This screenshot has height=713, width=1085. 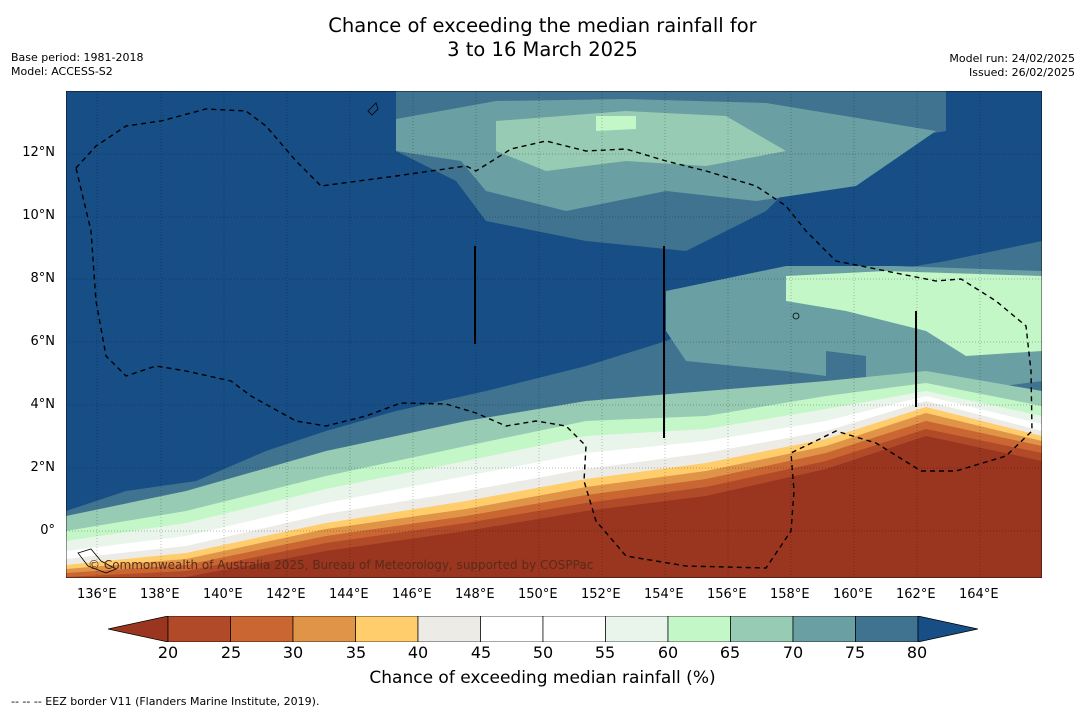 What do you see at coordinates (138, 629) in the screenshot?
I see `cbar-extend-low` at bounding box center [138, 629].